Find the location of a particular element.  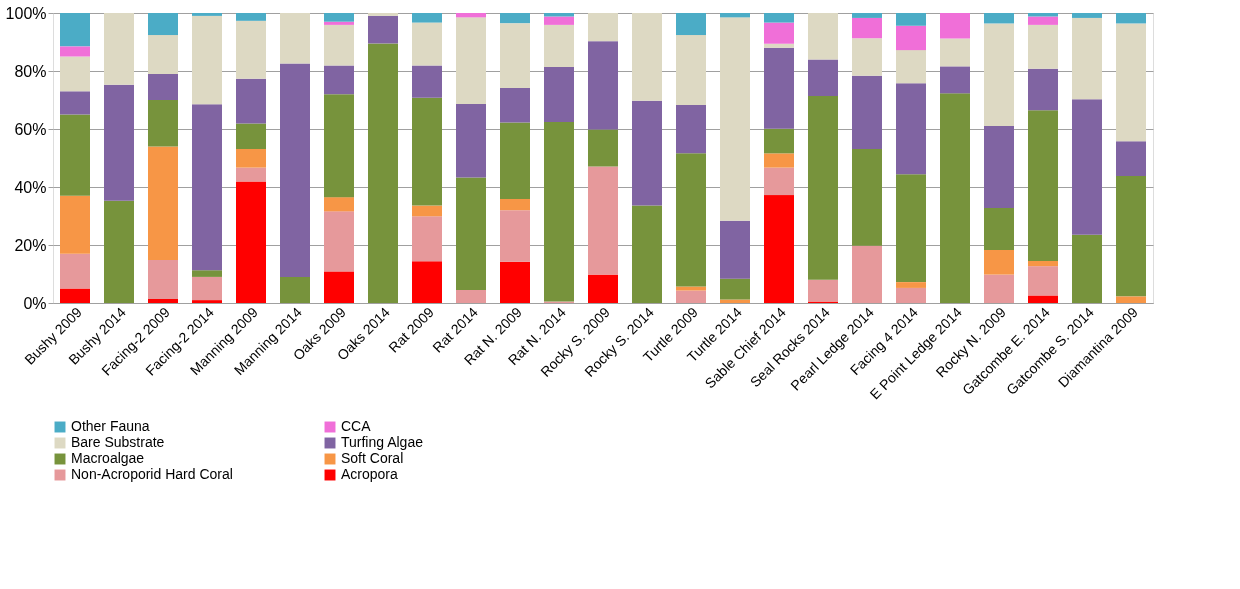

y-tick-label: 80% is located at coordinates (30, 71).